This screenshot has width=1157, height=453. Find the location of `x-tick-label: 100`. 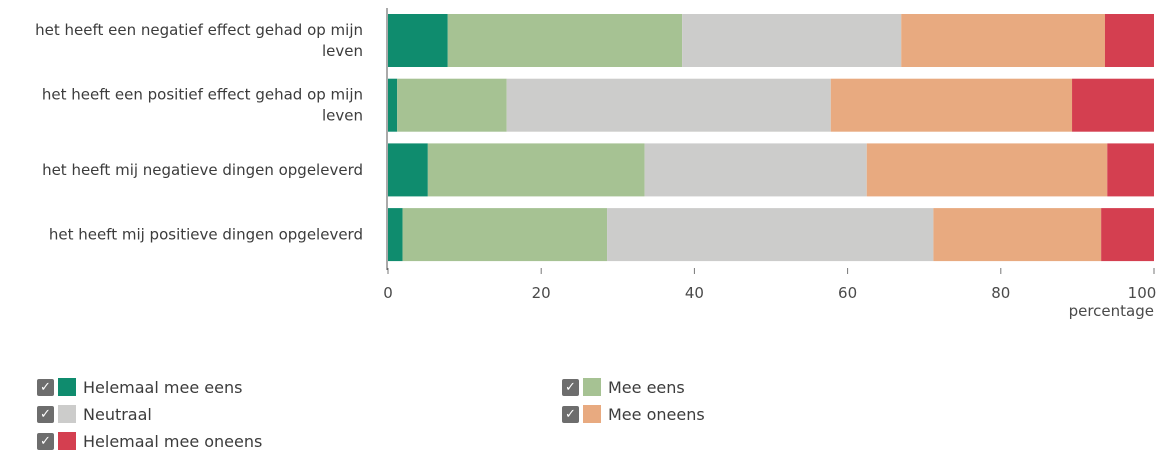

x-tick-label: 100 is located at coordinates (1142, 293).